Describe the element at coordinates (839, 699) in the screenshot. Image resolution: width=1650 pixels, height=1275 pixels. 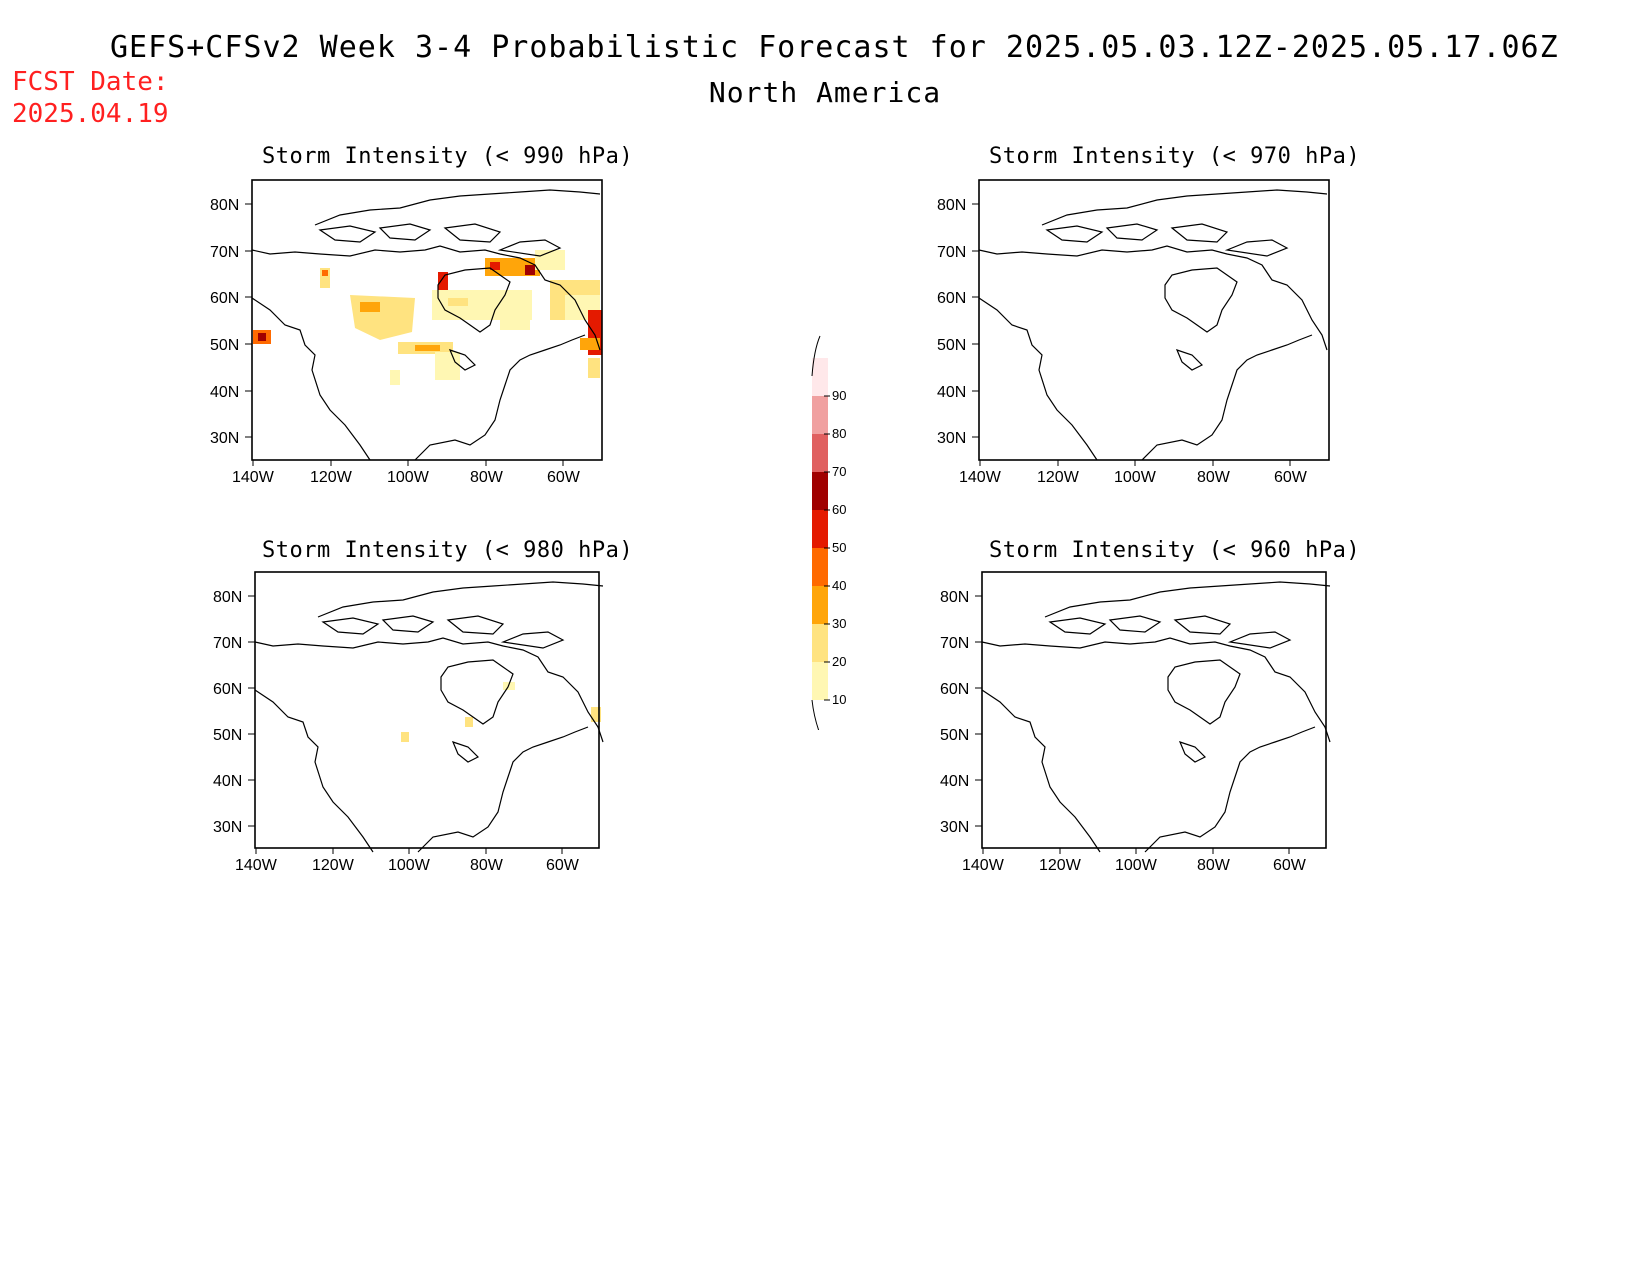
I see `colorbar-label: 10` at that location.